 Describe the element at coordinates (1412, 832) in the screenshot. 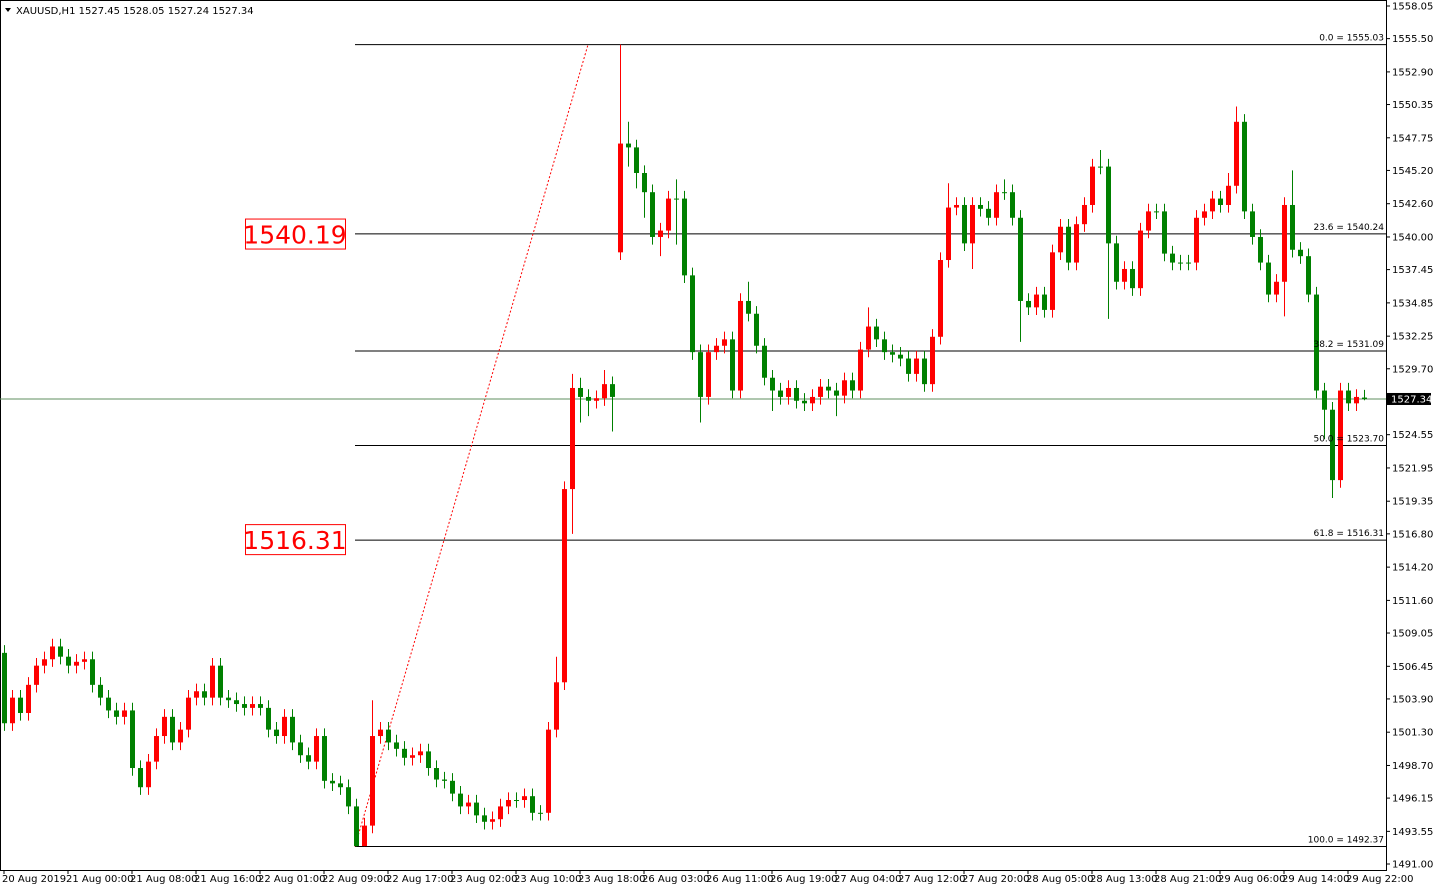

I see `y-tick-label: 1493.55` at that location.